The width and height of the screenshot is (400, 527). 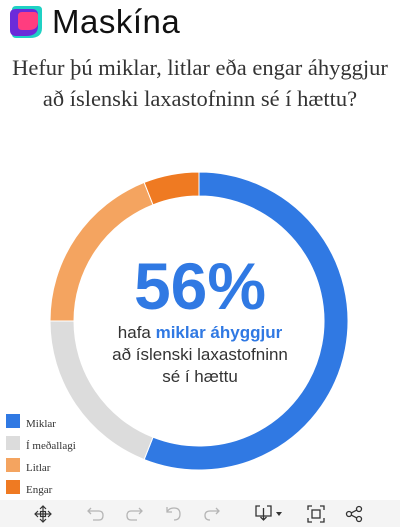 What do you see at coordinates (96, 514) in the screenshot?
I see `undo-icon` at bounding box center [96, 514].